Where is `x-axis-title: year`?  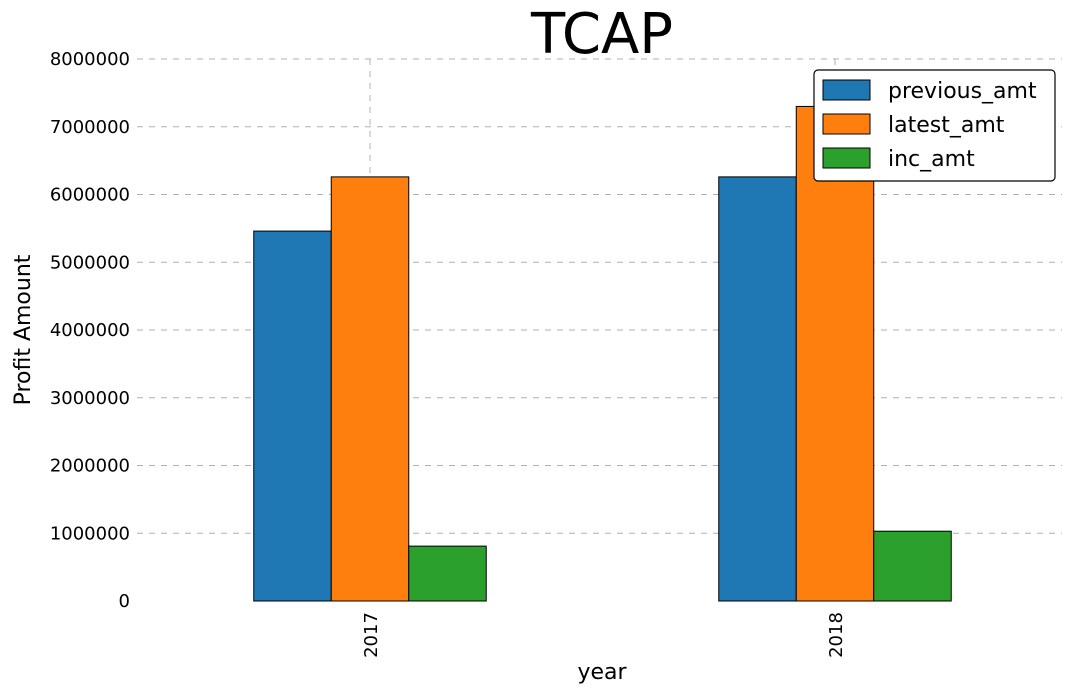 x-axis-title: year is located at coordinates (602, 672).